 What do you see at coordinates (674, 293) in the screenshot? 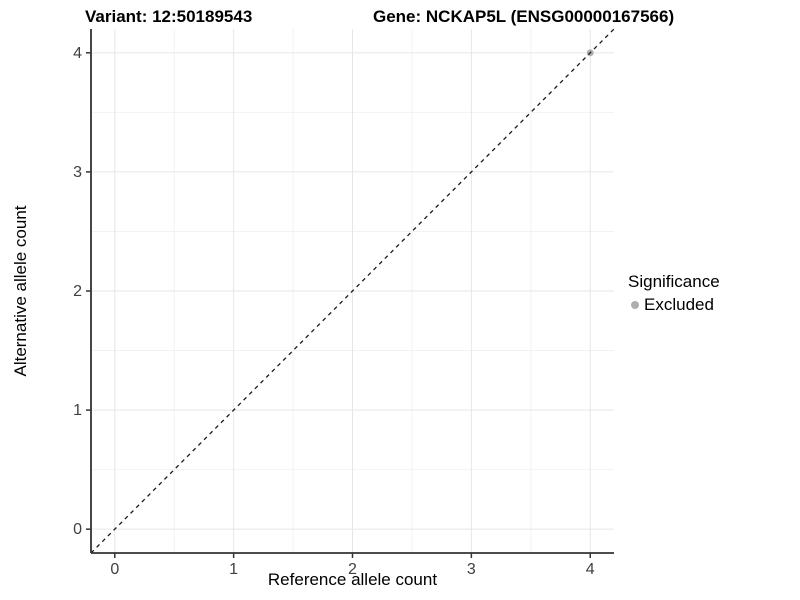
I see `legend: Significance Excluded` at bounding box center [674, 293].